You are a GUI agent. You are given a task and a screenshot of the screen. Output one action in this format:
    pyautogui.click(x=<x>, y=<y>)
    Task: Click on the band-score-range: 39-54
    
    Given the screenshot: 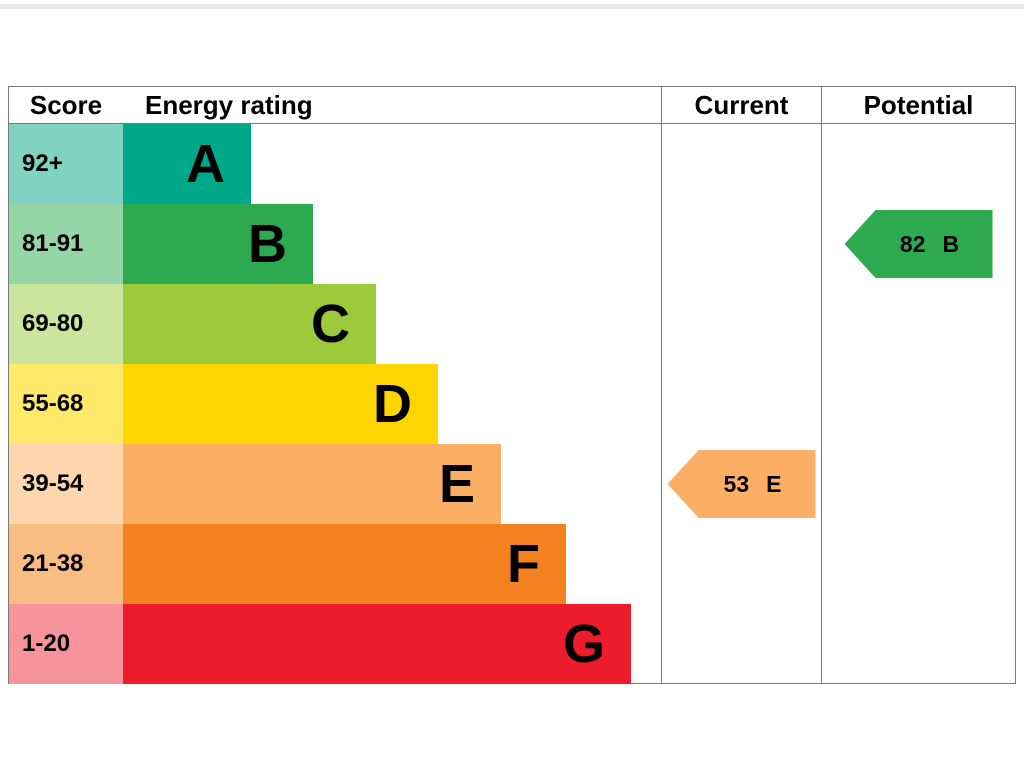 What is the action you would take?
    pyautogui.click(x=66, y=484)
    